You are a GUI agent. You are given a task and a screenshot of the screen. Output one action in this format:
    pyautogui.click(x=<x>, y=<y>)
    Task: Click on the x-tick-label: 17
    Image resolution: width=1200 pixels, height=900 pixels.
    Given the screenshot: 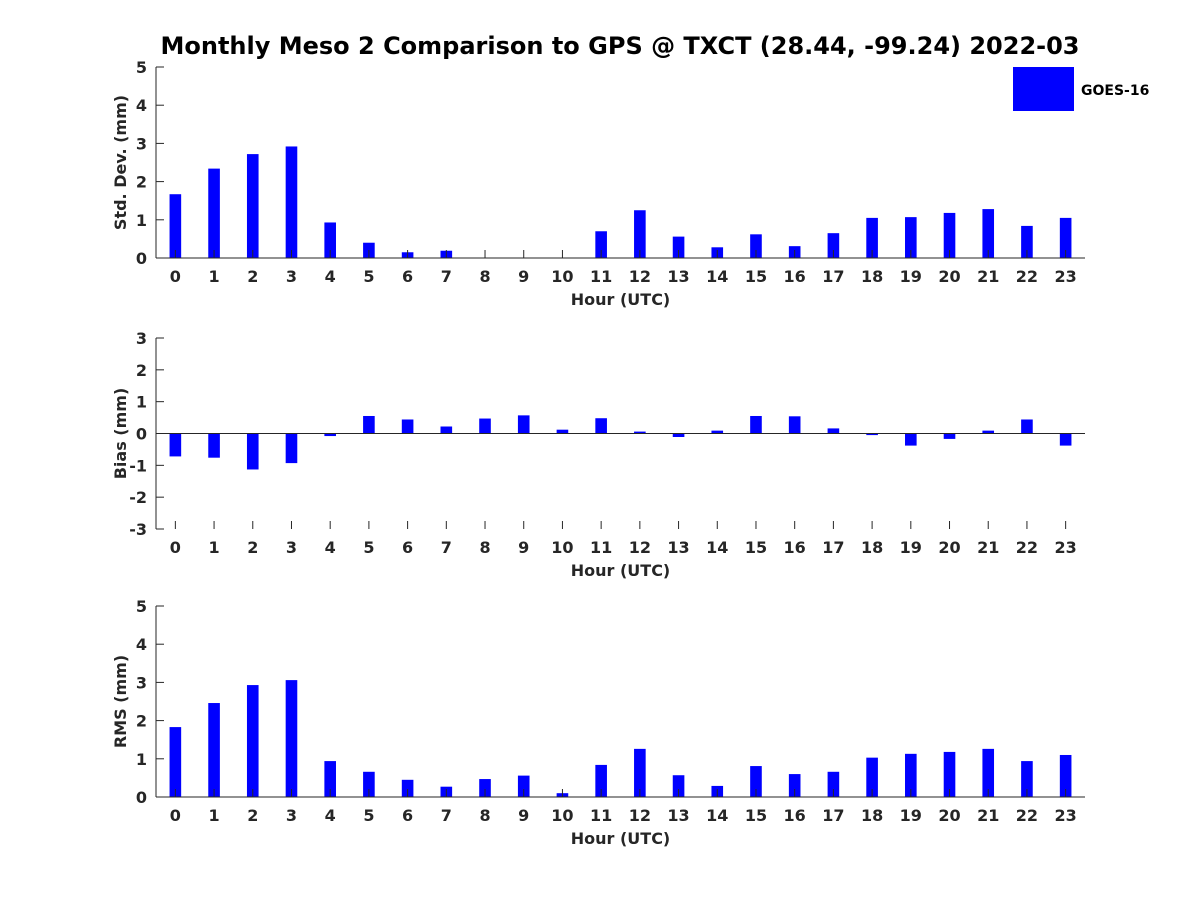 What is the action you would take?
    pyautogui.click(x=833, y=547)
    